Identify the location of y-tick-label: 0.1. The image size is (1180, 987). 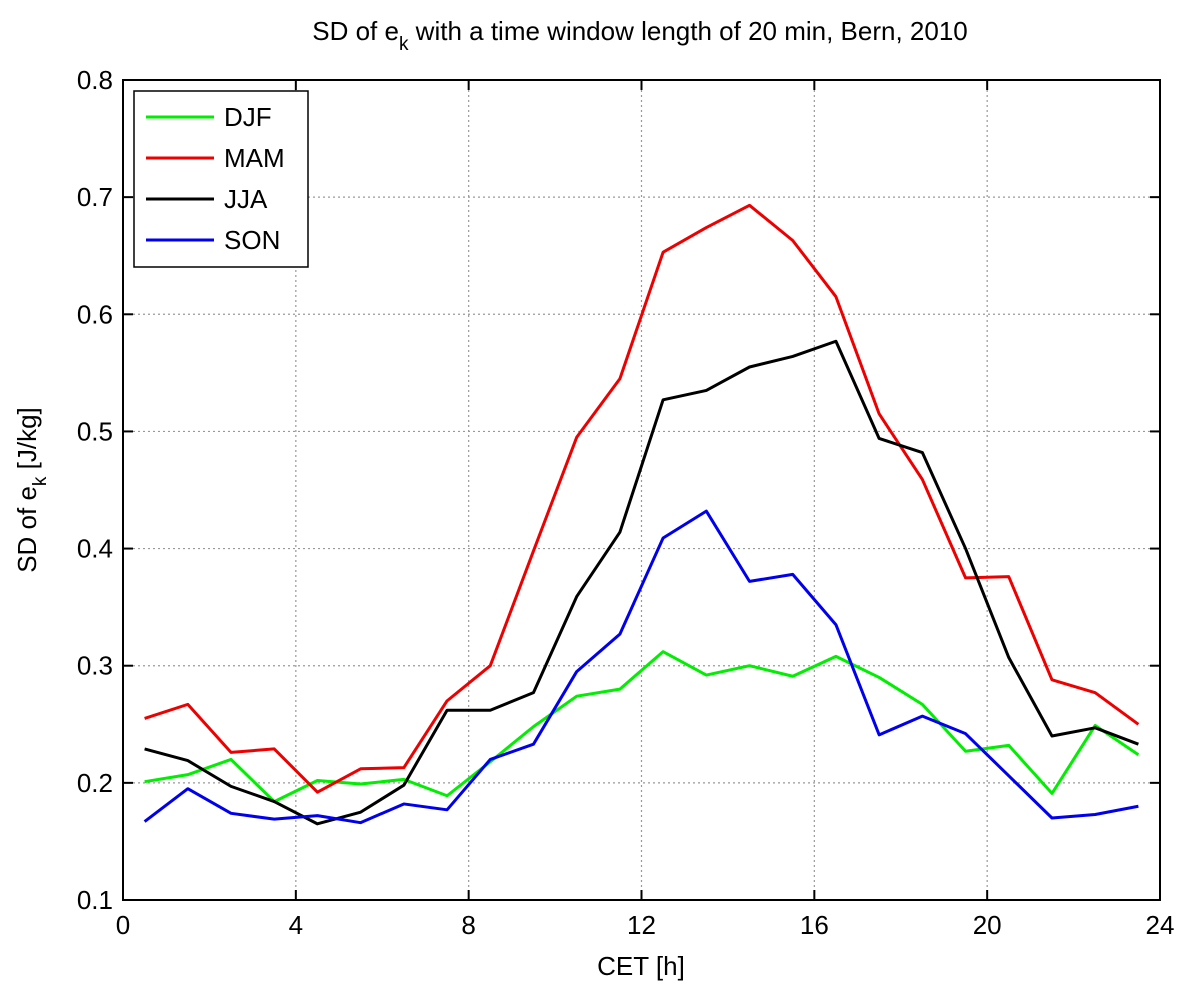
(95, 900).